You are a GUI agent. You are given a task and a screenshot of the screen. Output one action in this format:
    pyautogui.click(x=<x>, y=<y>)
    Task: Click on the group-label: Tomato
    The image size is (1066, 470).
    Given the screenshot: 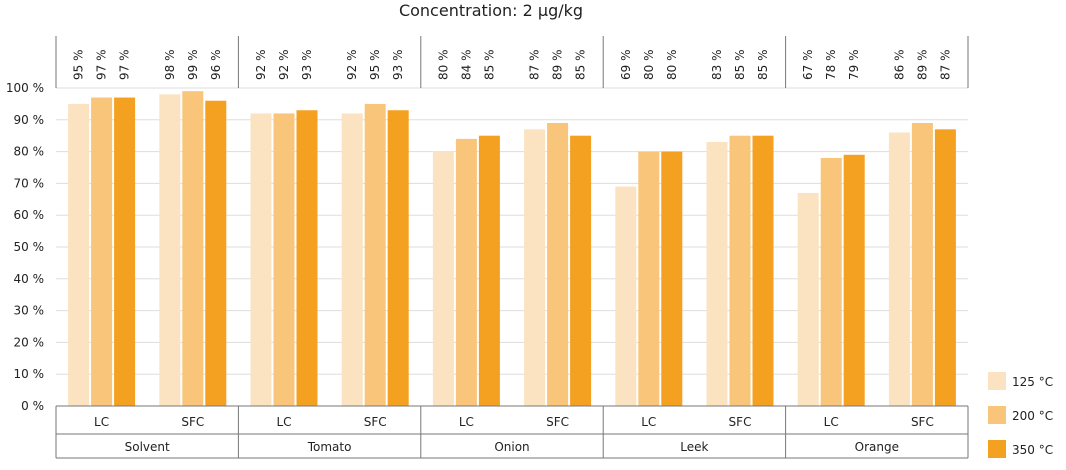 What is the action you would take?
    pyautogui.click(x=329, y=447)
    